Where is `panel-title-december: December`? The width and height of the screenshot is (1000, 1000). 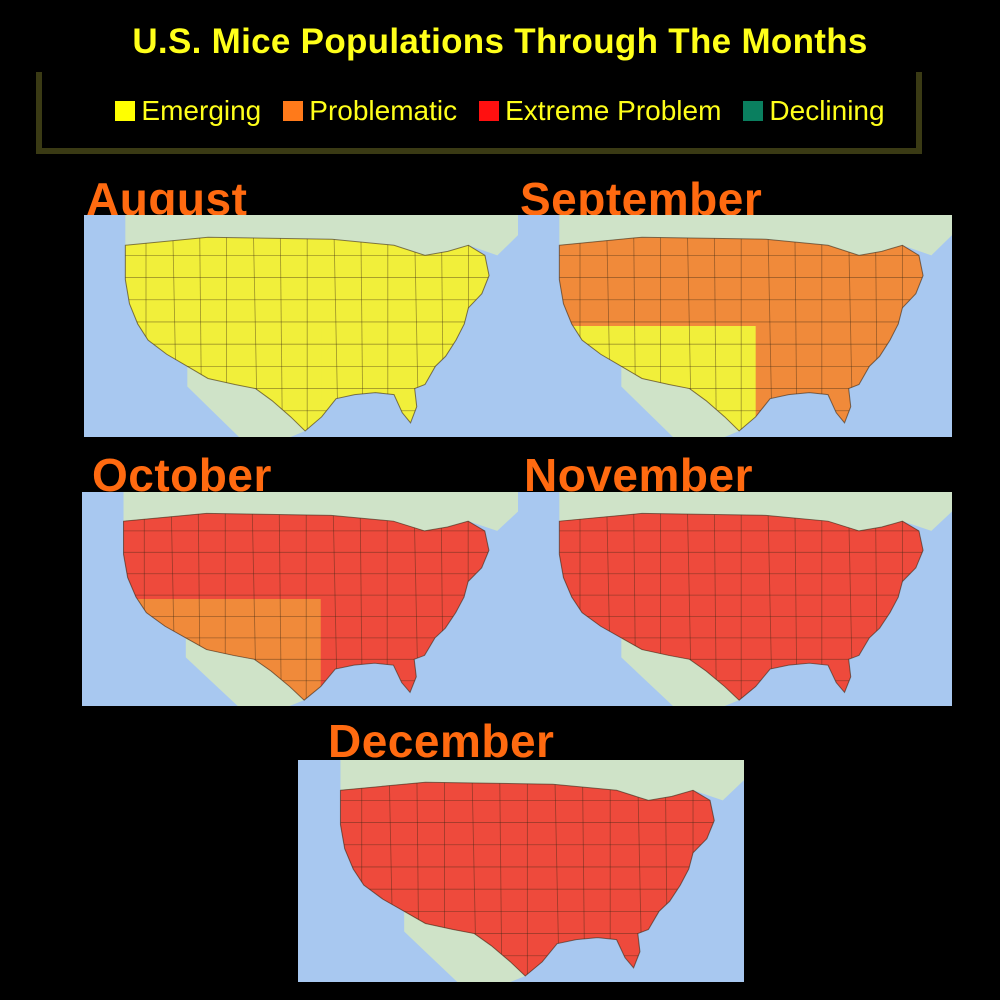 panel-title-december: December is located at coordinates (441, 741).